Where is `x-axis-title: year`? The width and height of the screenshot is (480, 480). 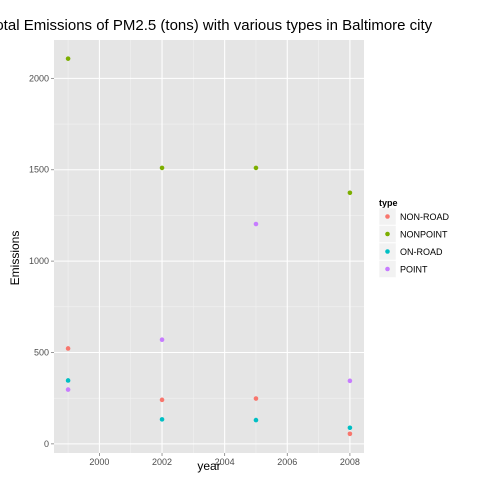 x-axis-title: year is located at coordinates (208, 466).